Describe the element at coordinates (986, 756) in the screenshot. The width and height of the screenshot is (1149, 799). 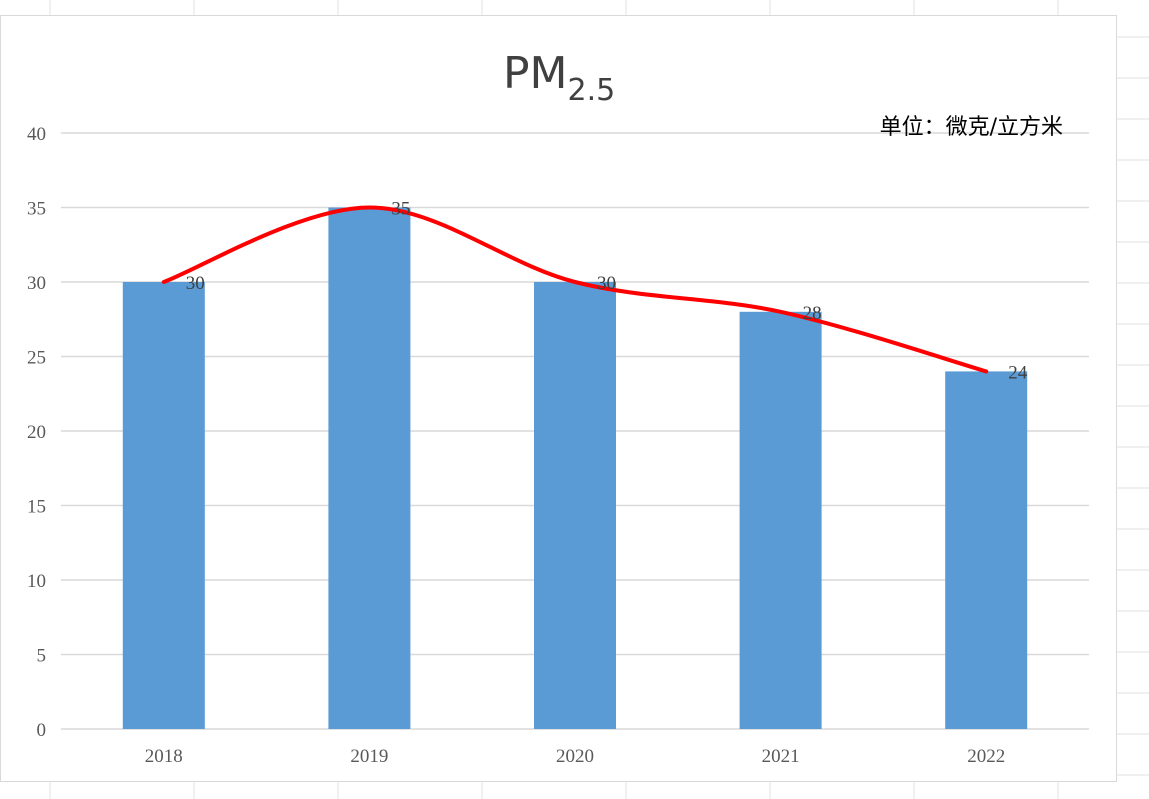
I see `x-tick-label: 2022` at that location.